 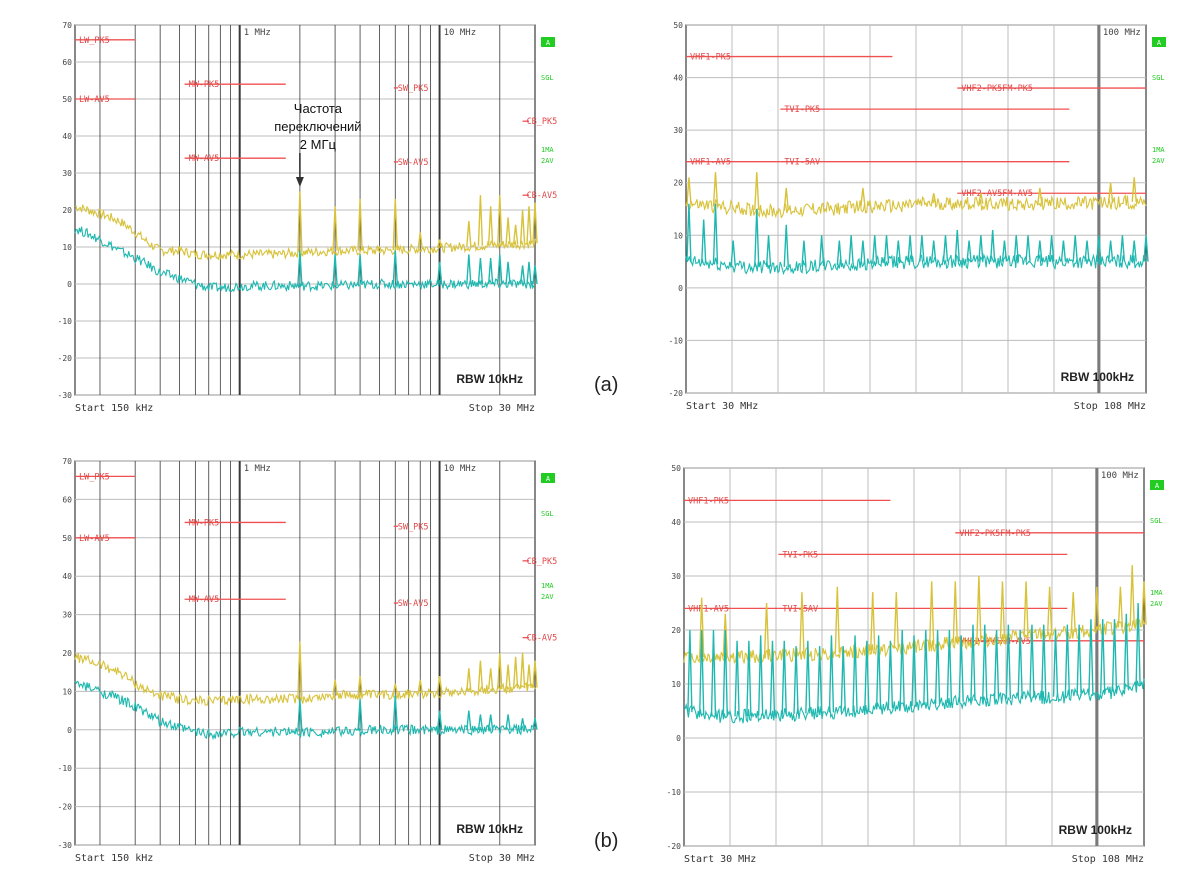 What do you see at coordinates (67, 62) in the screenshot?
I see `y-tick-label: 60` at bounding box center [67, 62].